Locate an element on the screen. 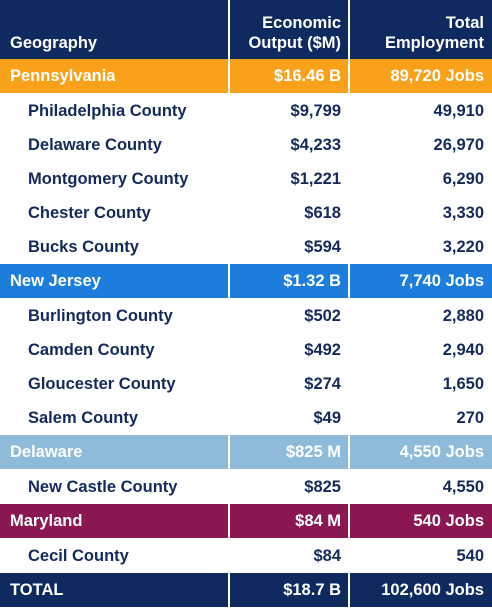  cell: Philadelphia County is located at coordinates (115, 111).